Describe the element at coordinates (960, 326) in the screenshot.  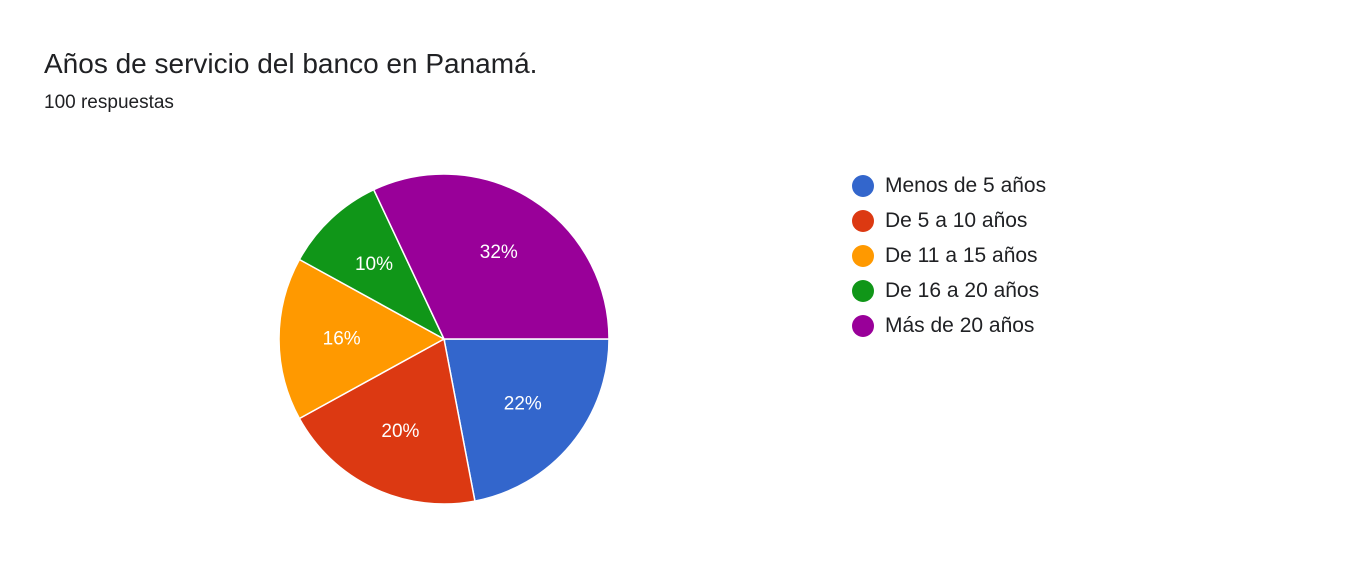
I see `legend-label: Más de 20 años` at that location.